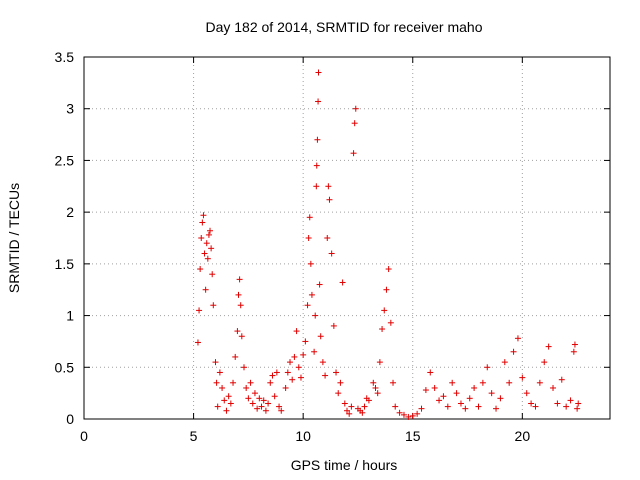  Describe the element at coordinates (65, 57) in the screenshot. I see `y-tick-label: 3.5` at that location.